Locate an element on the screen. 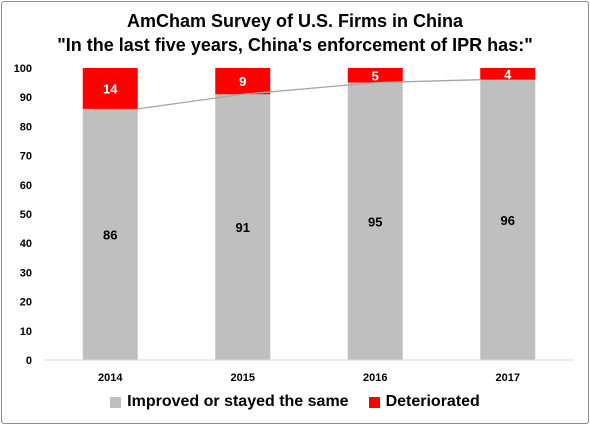 The width and height of the screenshot is (590, 425). y-tick-label: 80 is located at coordinates (26, 127).